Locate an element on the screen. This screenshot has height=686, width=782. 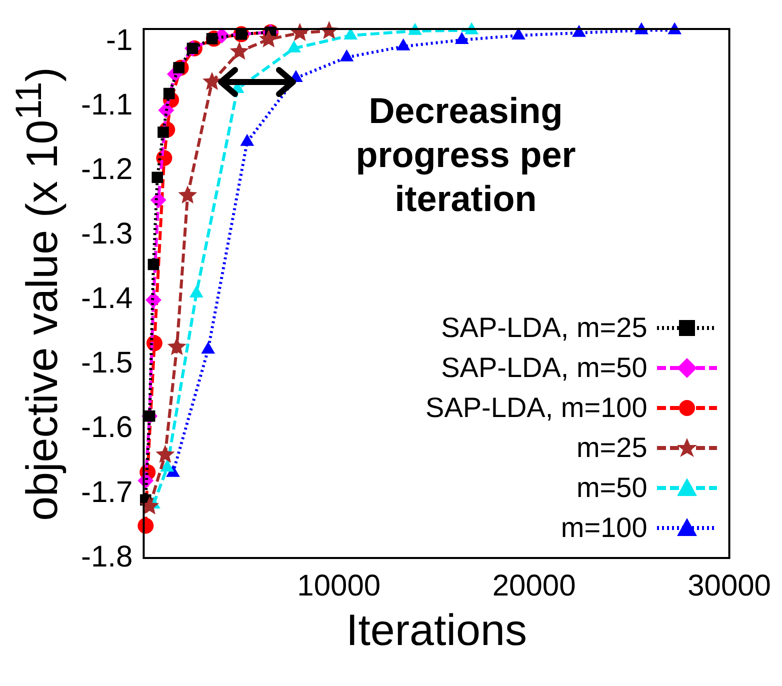
legend-label: SAP-LDA, m=50 is located at coordinates (544, 368).